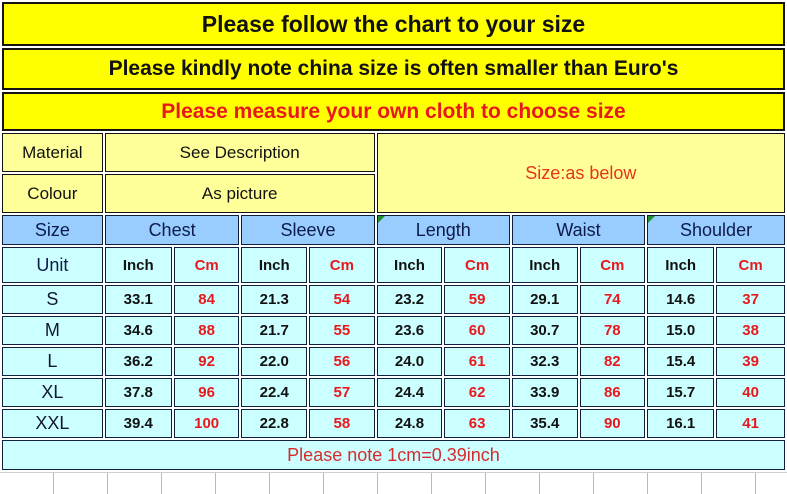 This screenshot has height=494, width=787. What do you see at coordinates (681, 392) in the screenshot?
I see `shoulder-inch-cell: 15.7` at bounding box center [681, 392].